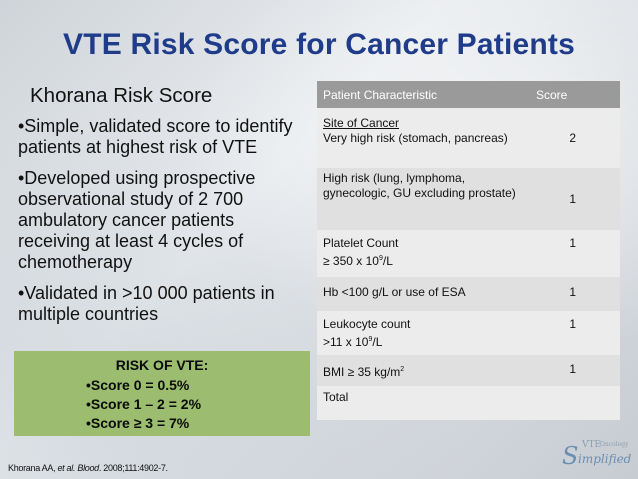  I want to click on risk-line-2: •Score 1 – 2 = 2%, so click(144, 404).